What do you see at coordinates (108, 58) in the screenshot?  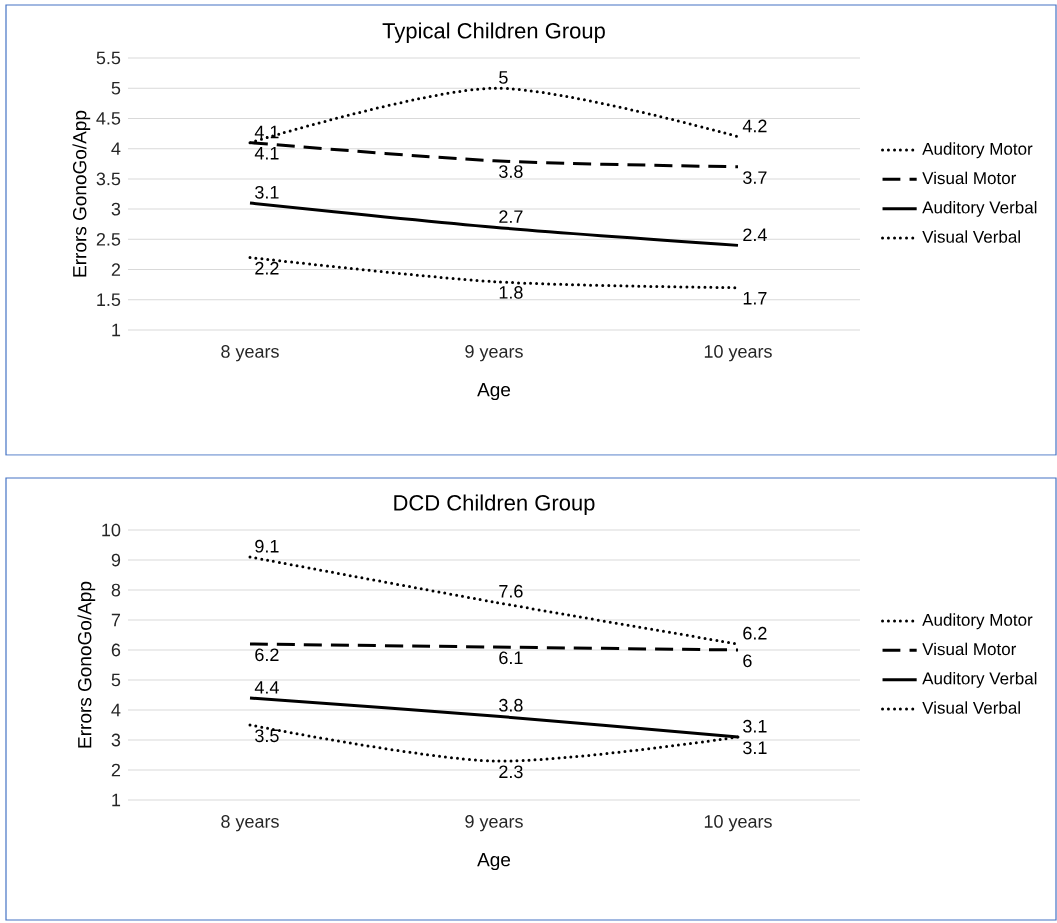 I see `y-tick-label: 5.5` at bounding box center [108, 58].